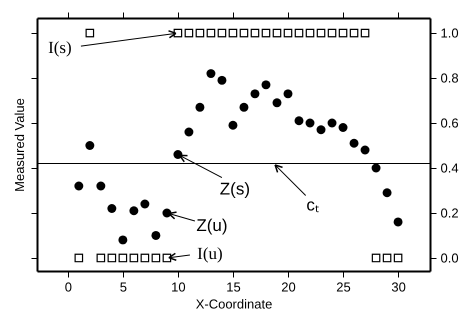 Image resolution: width=471 pixels, height=320 pixels. I want to click on x-tick-label: 15, so click(233, 287).